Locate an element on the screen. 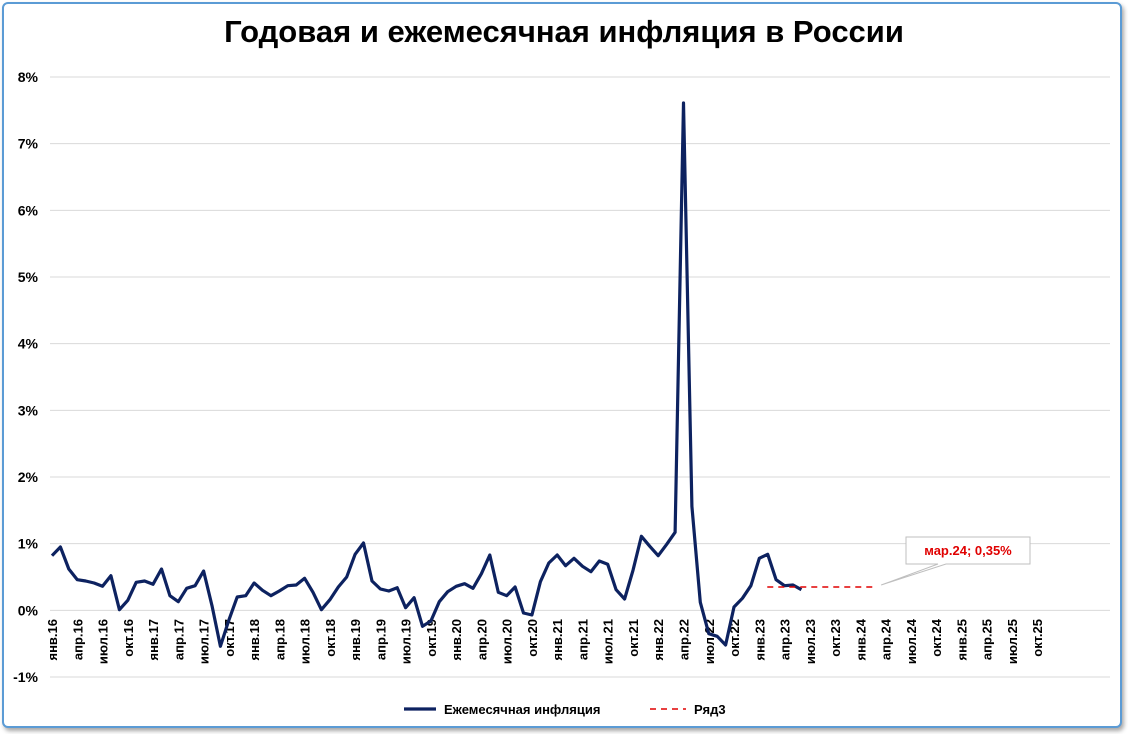  legend-label-ryad3: Ряд3 is located at coordinates (710, 709).